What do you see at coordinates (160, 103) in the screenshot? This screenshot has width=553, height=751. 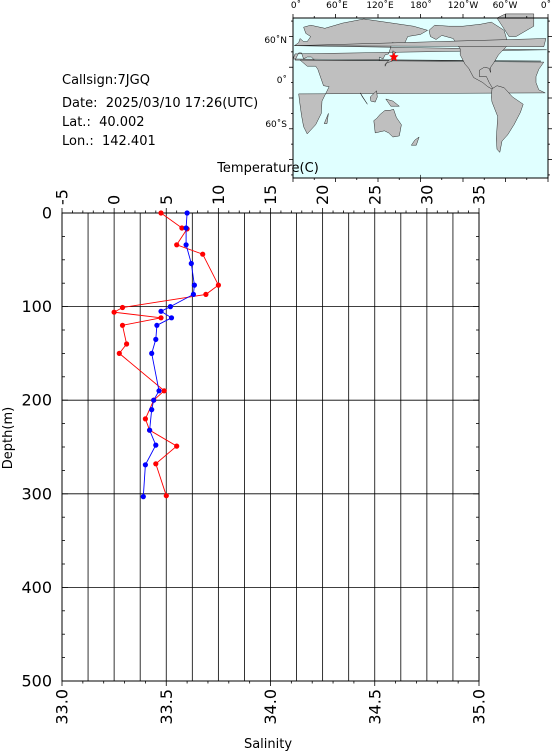 I see `date-label: Date: 2025/03/10 17:26(UTC)` at bounding box center [160, 103].